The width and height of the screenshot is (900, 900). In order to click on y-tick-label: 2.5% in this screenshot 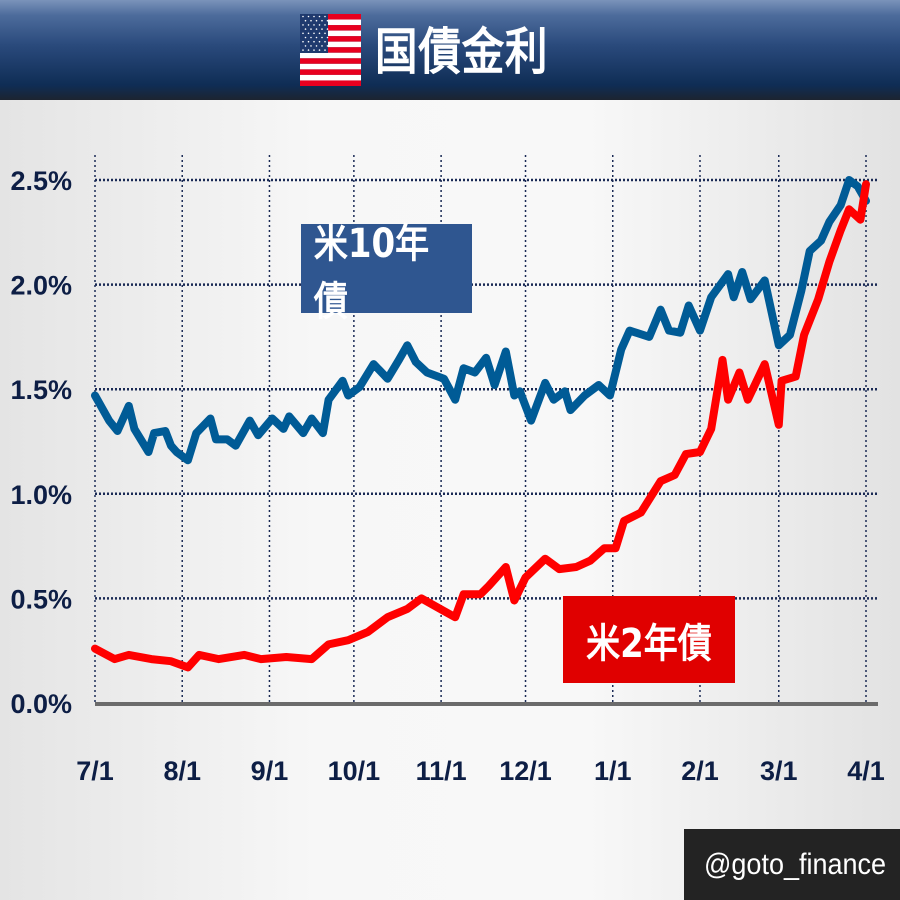, I will do `click(41, 181)`.